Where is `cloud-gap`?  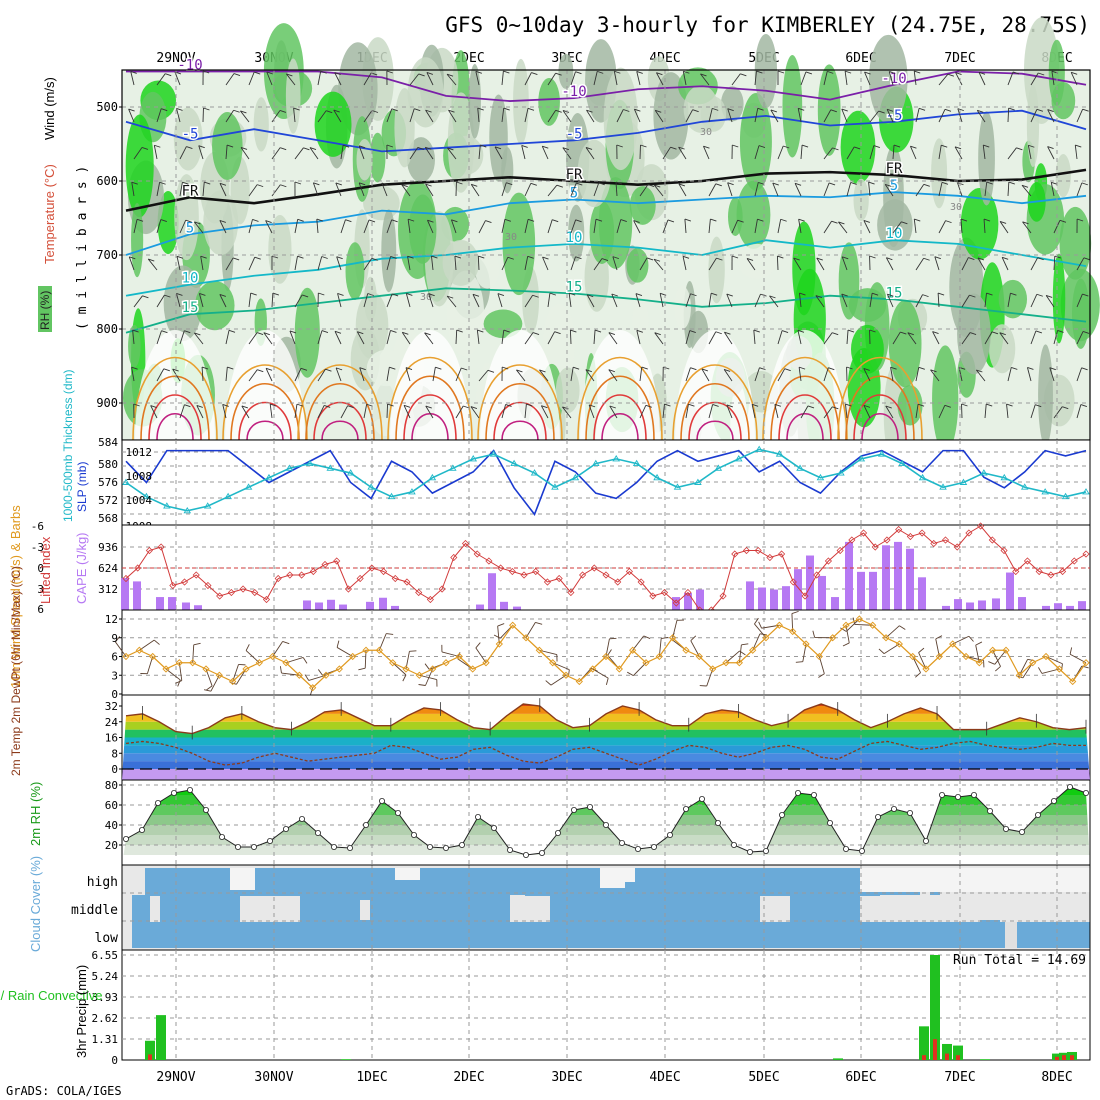 cloud-gap is located at coordinates (365, 910).